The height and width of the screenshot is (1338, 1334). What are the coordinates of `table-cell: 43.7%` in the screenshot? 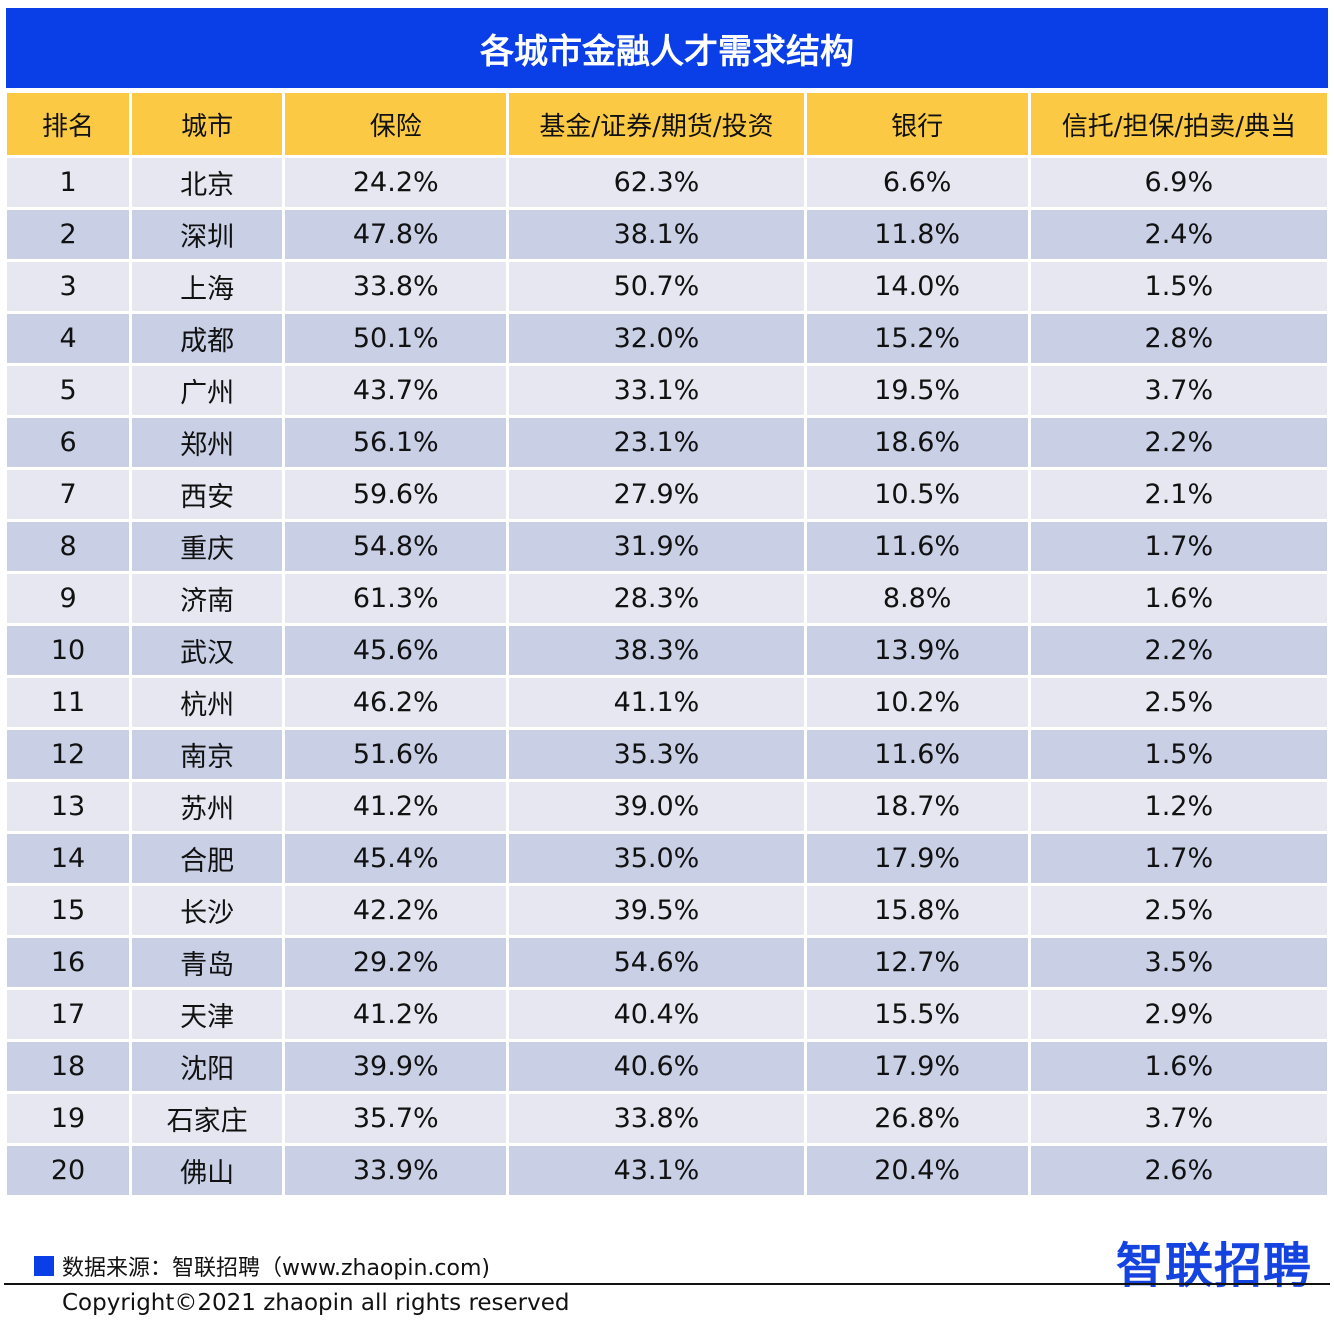 It's located at (396, 390).